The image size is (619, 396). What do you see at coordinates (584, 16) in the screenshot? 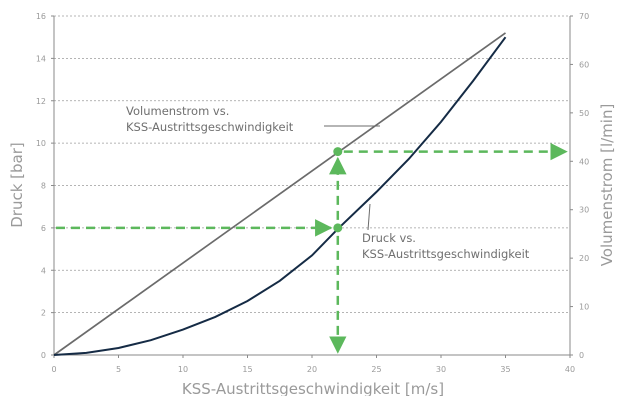
I see `y2-tick-label: 70` at bounding box center [584, 16].